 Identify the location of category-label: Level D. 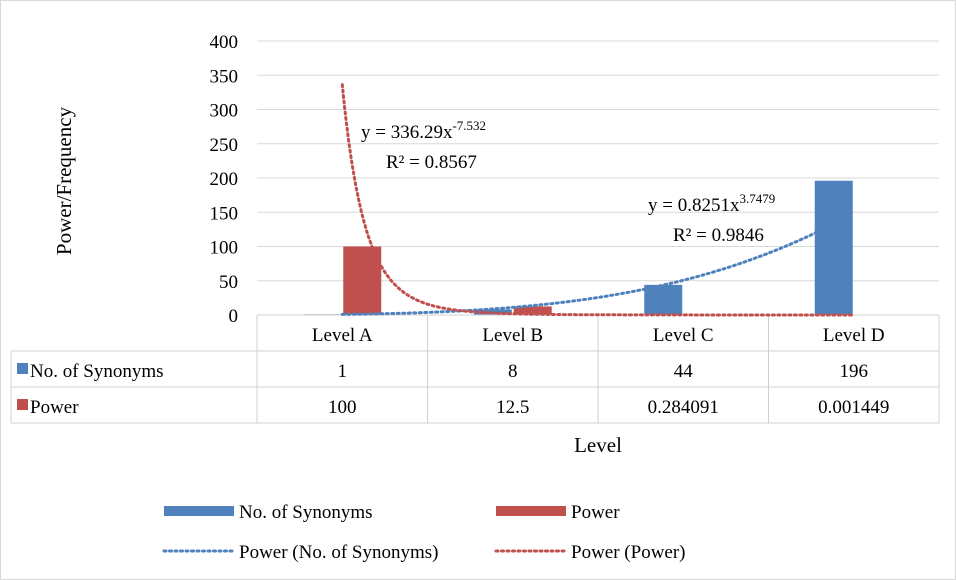
(854, 335).